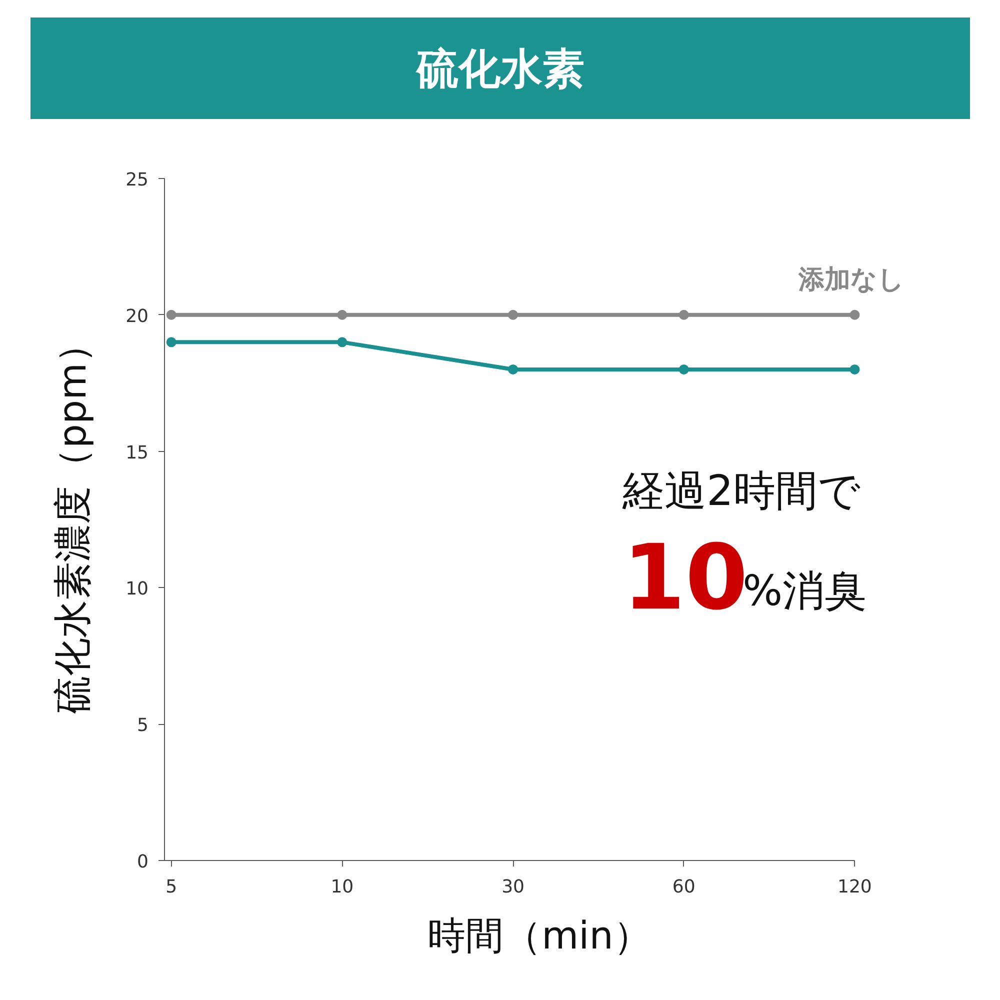 The image size is (1000, 1000). I want to click on chart-title: 硫化水素, so click(500, 68).